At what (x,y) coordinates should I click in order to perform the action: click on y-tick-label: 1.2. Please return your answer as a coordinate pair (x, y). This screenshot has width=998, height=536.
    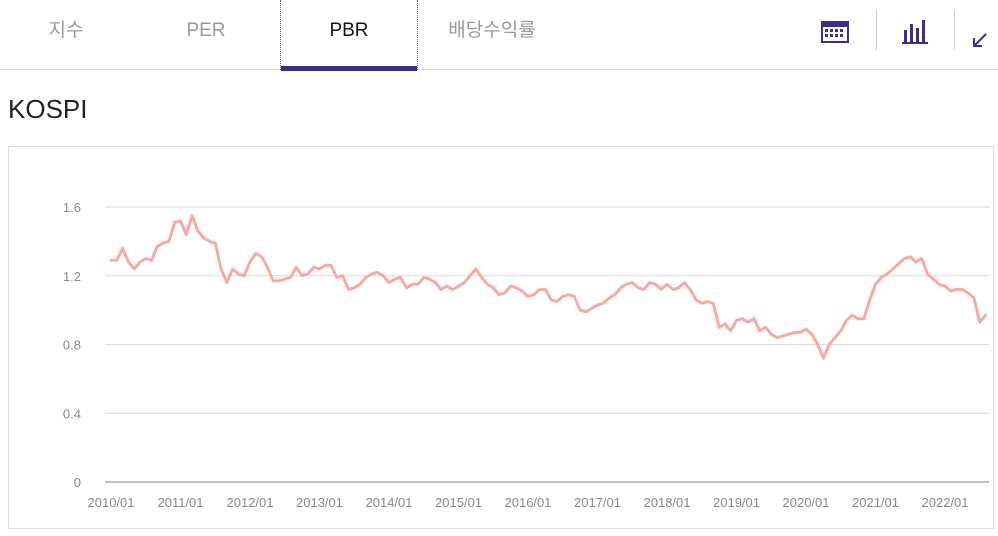
    Looking at the image, I should click on (72, 276).